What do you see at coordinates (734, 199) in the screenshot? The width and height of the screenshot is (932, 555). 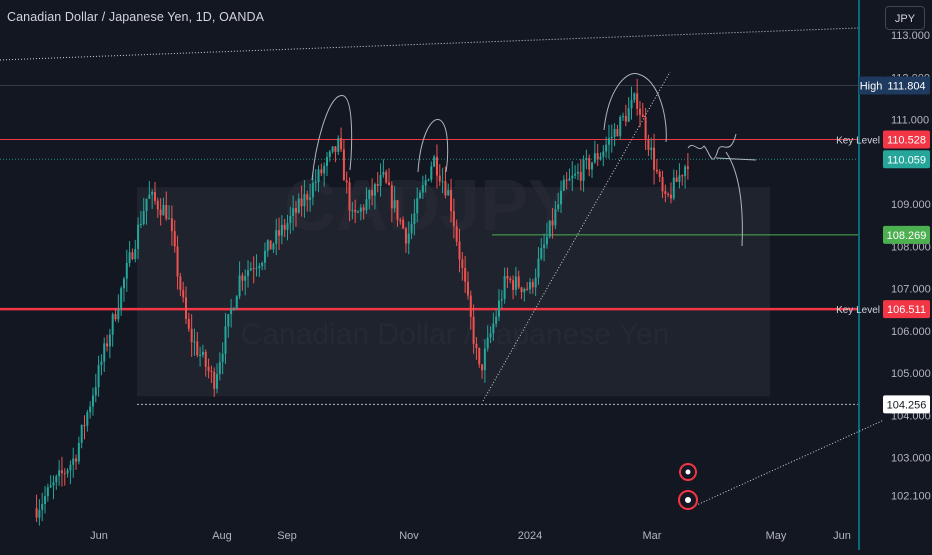 I see `projection-curve` at bounding box center [734, 199].